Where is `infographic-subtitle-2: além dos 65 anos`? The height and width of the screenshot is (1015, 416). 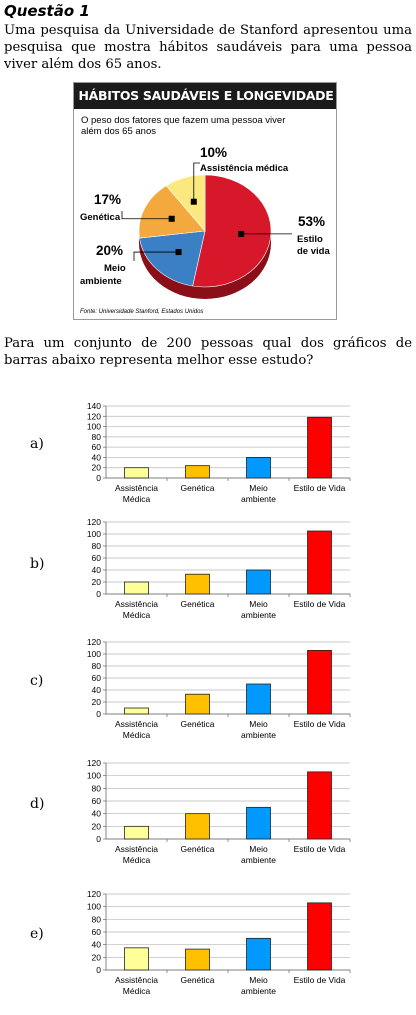
infographic-subtitle-2: além dos 65 anos is located at coordinates (118, 131).